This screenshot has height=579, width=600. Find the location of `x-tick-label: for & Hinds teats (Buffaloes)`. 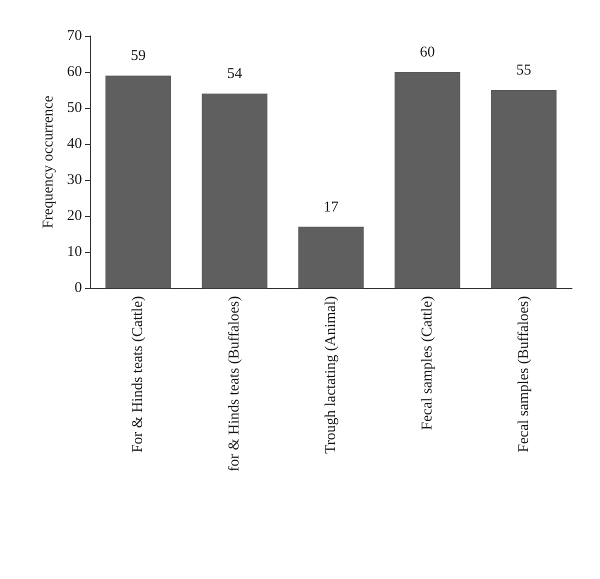

x-tick-label: for & Hinds teats (Buffaloes) is located at coordinates (234, 384).